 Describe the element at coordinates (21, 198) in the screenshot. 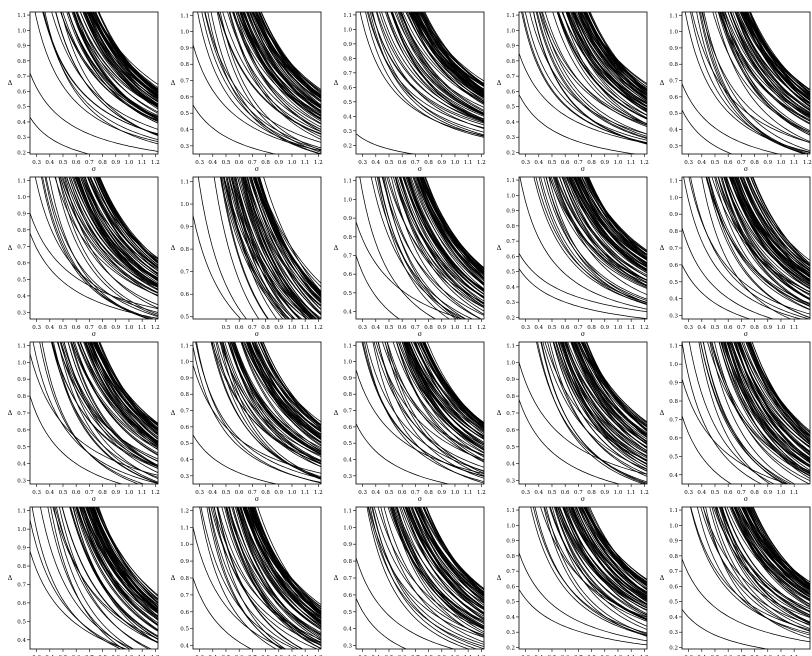

I see `y-tick-label: 1.0` at that location.